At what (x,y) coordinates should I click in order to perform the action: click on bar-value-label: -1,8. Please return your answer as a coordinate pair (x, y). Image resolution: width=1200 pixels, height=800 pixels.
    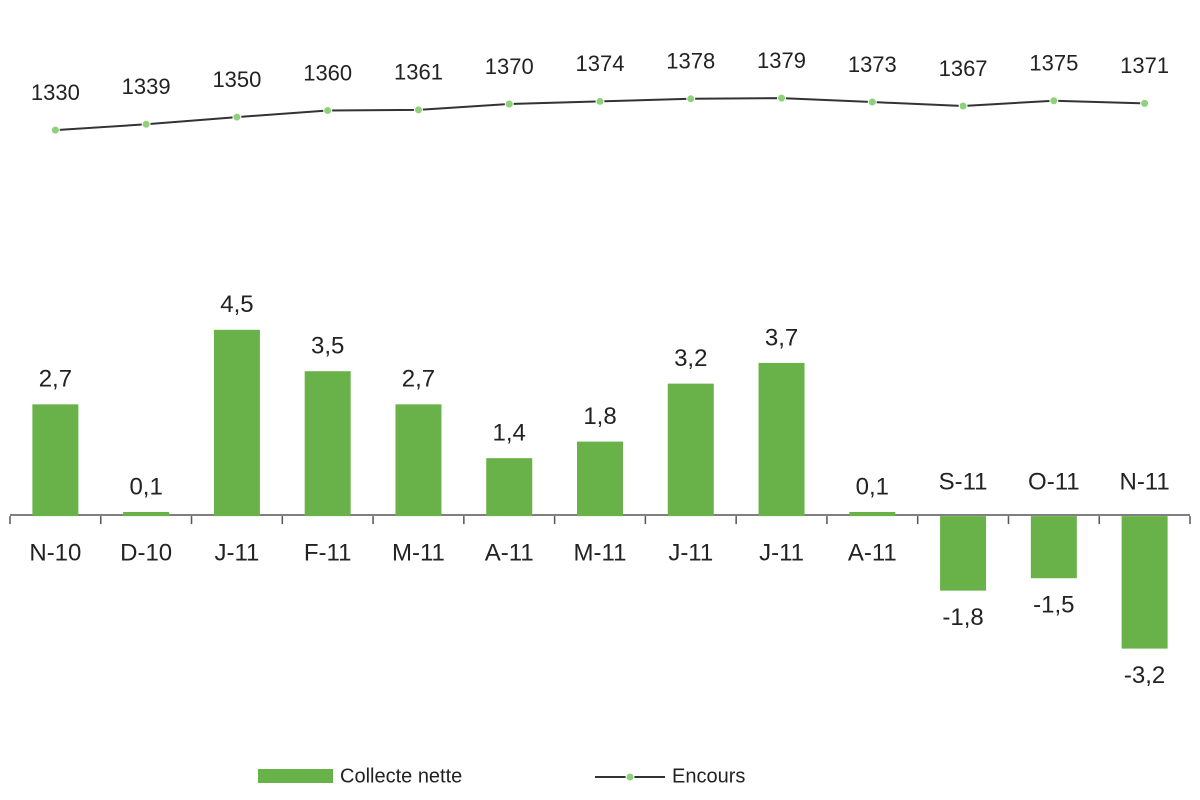
    Looking at the image, I should click on (962, 617).